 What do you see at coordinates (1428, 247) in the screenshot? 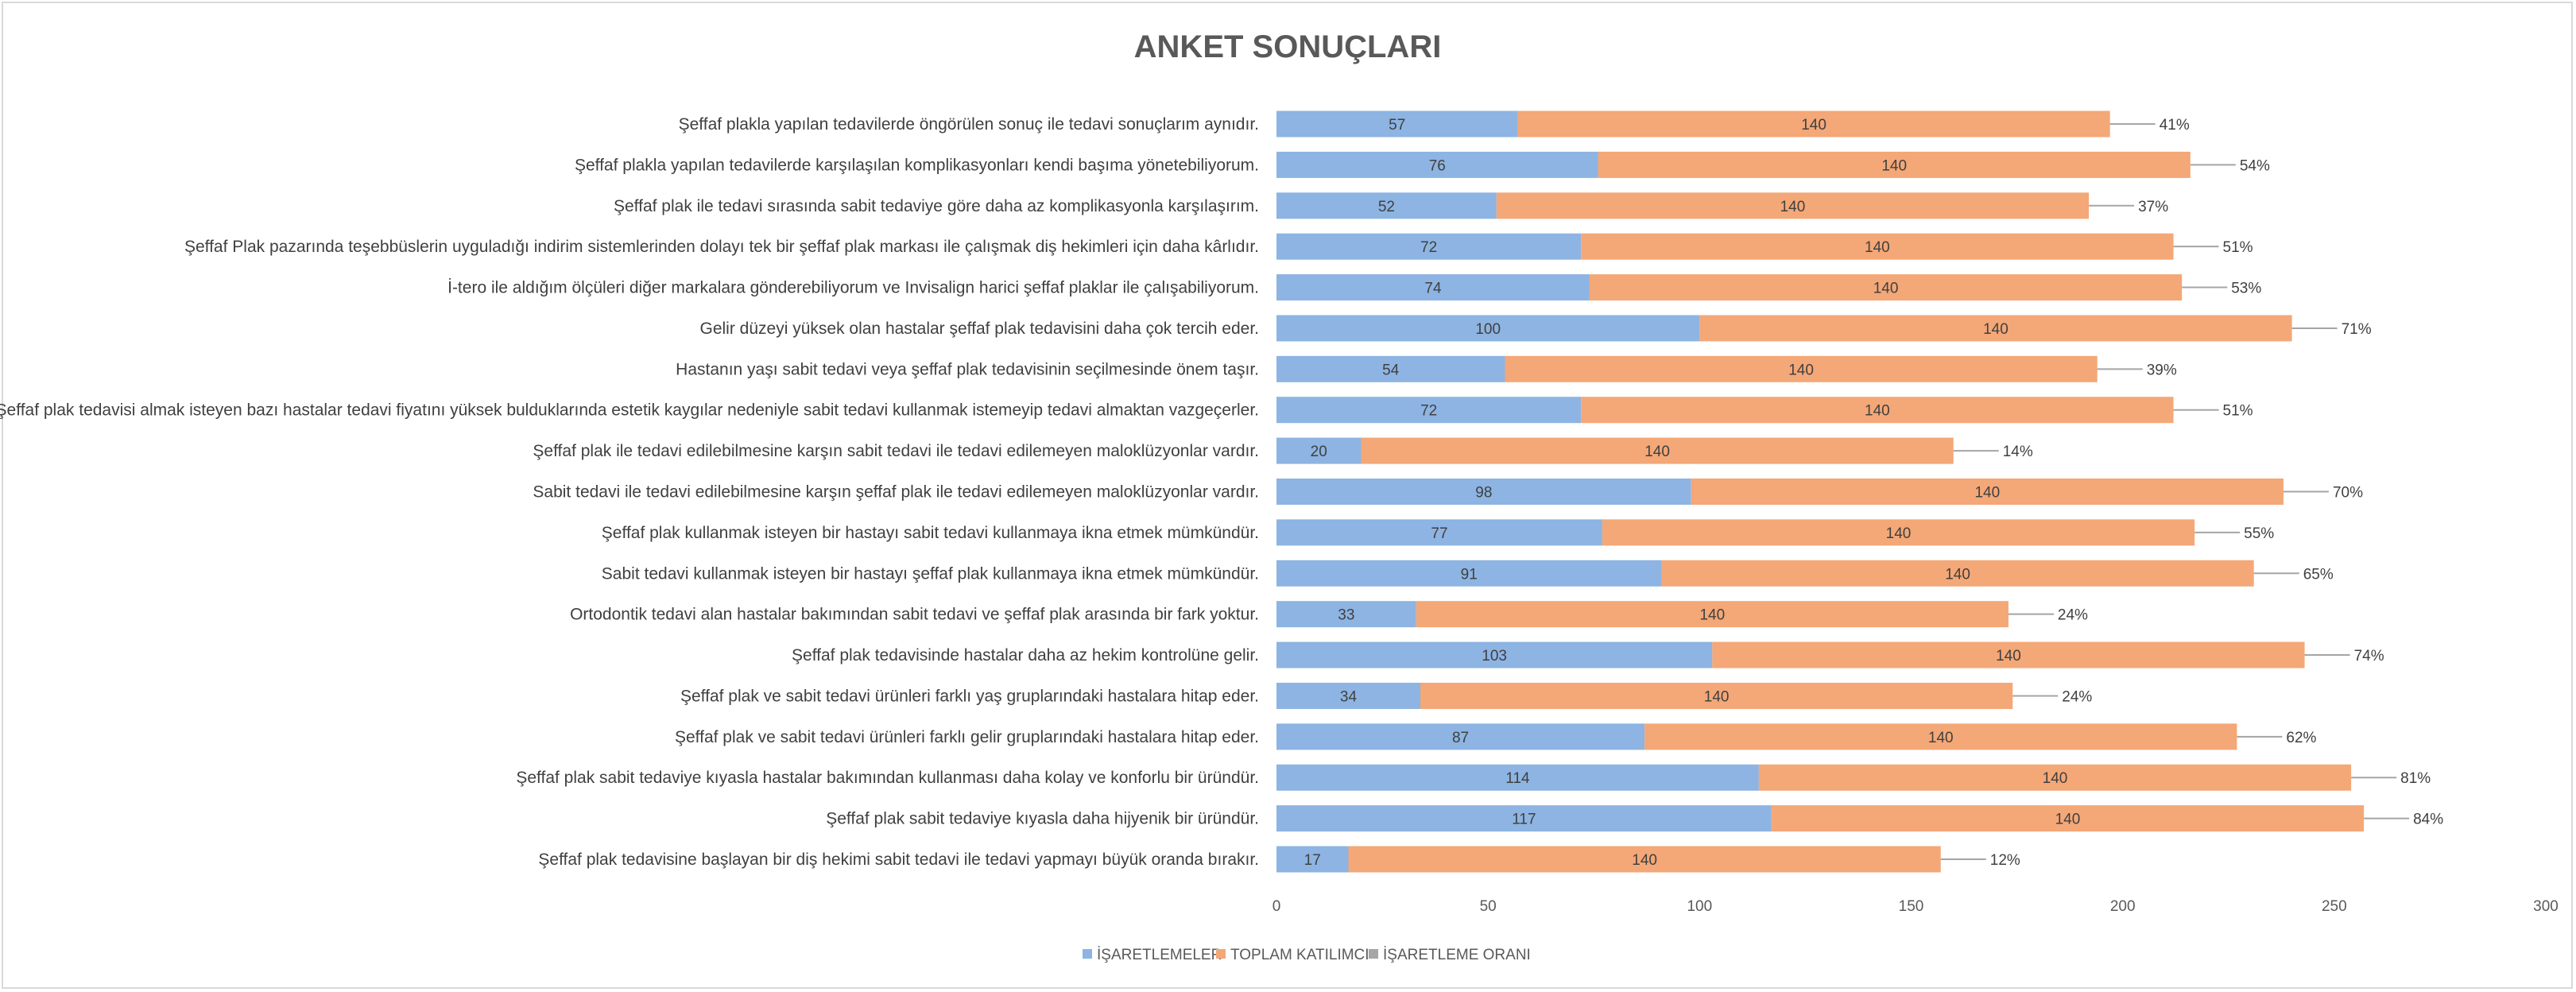
I see `bar-value-label: 72` at bounding box center [1428, 247].